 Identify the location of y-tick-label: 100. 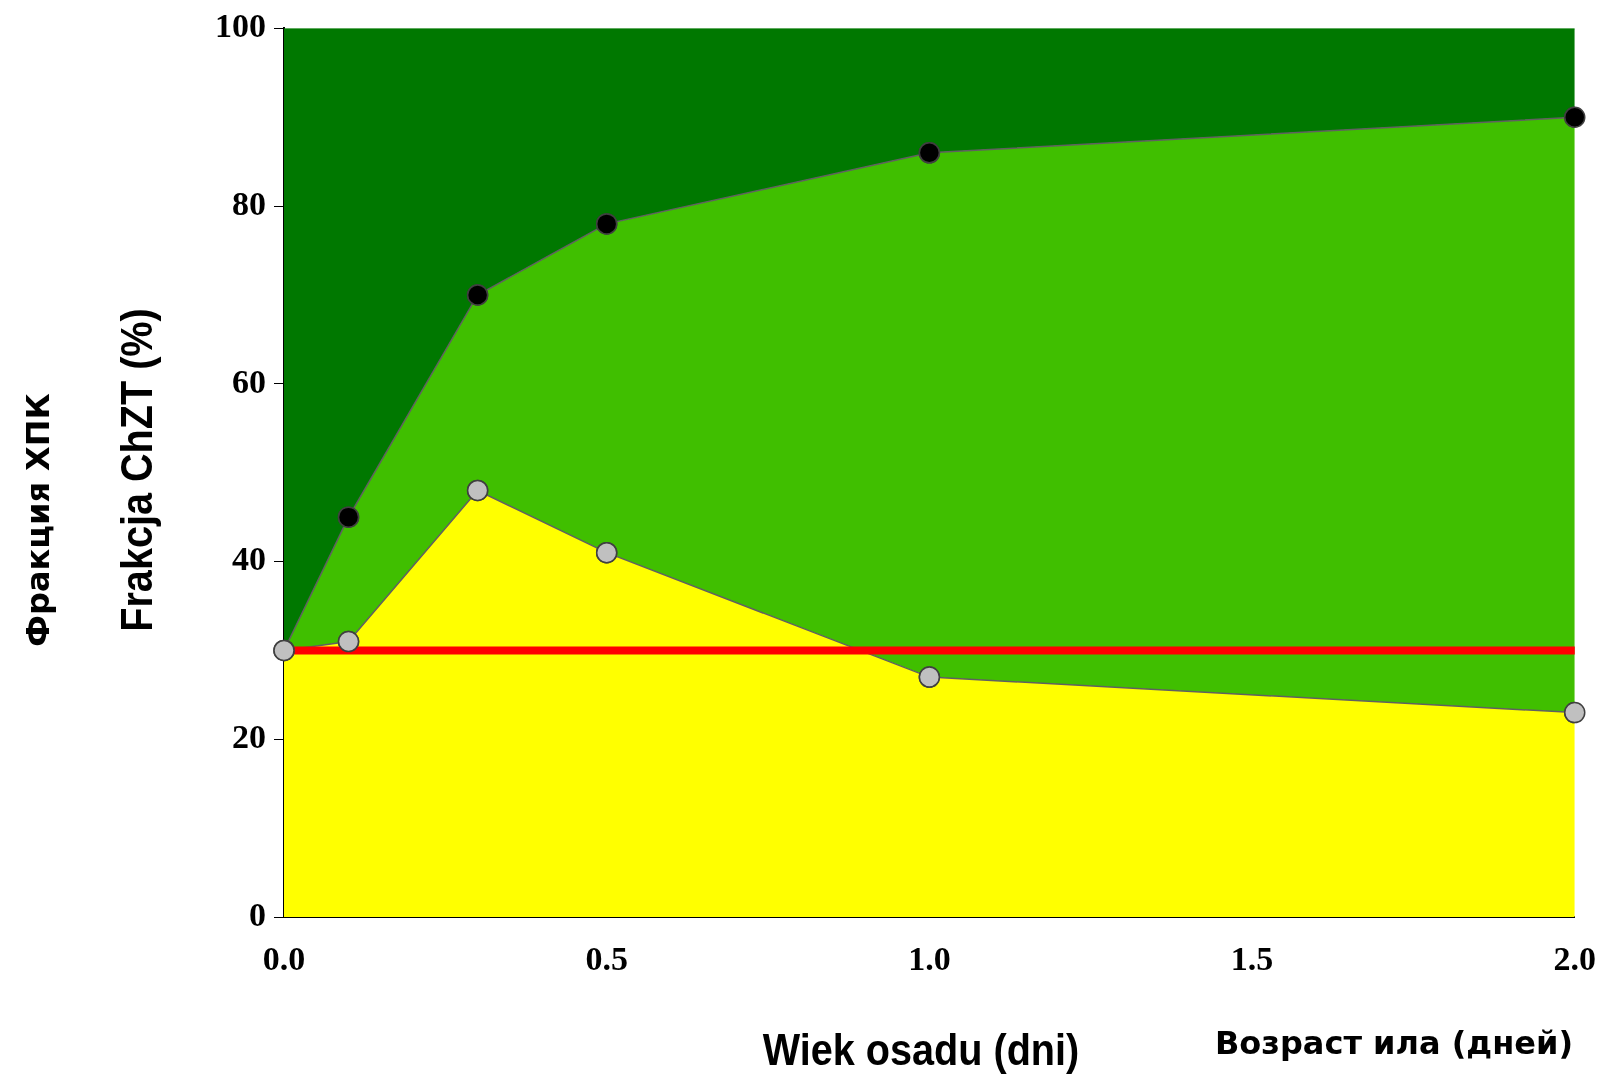
(240, 26).